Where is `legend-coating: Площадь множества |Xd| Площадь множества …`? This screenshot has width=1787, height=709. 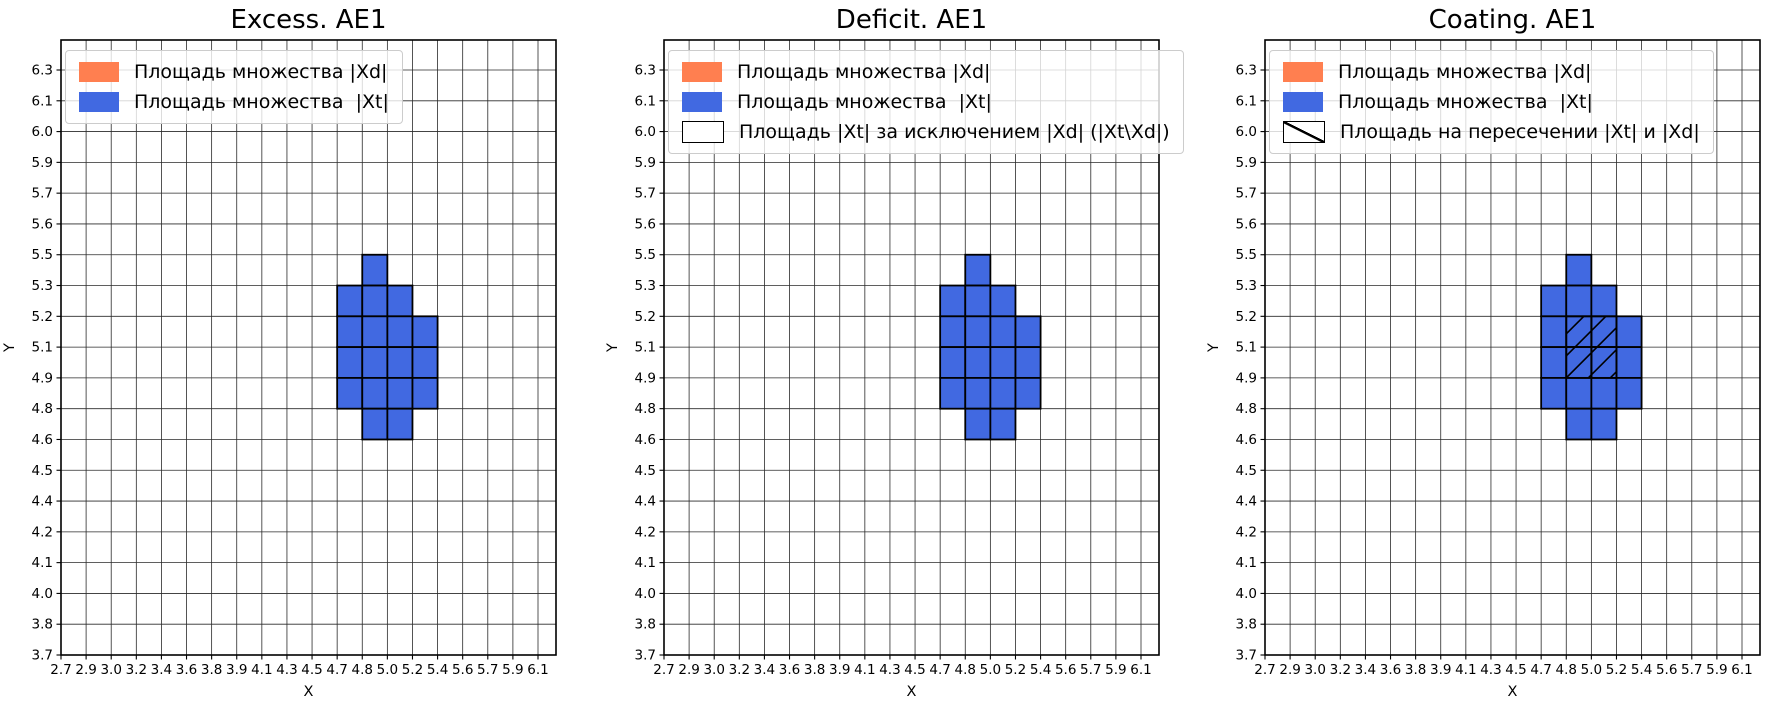 legend-coating: Площадь множества |Xd| Площадь множества … is located at coordinates (1491, 102).